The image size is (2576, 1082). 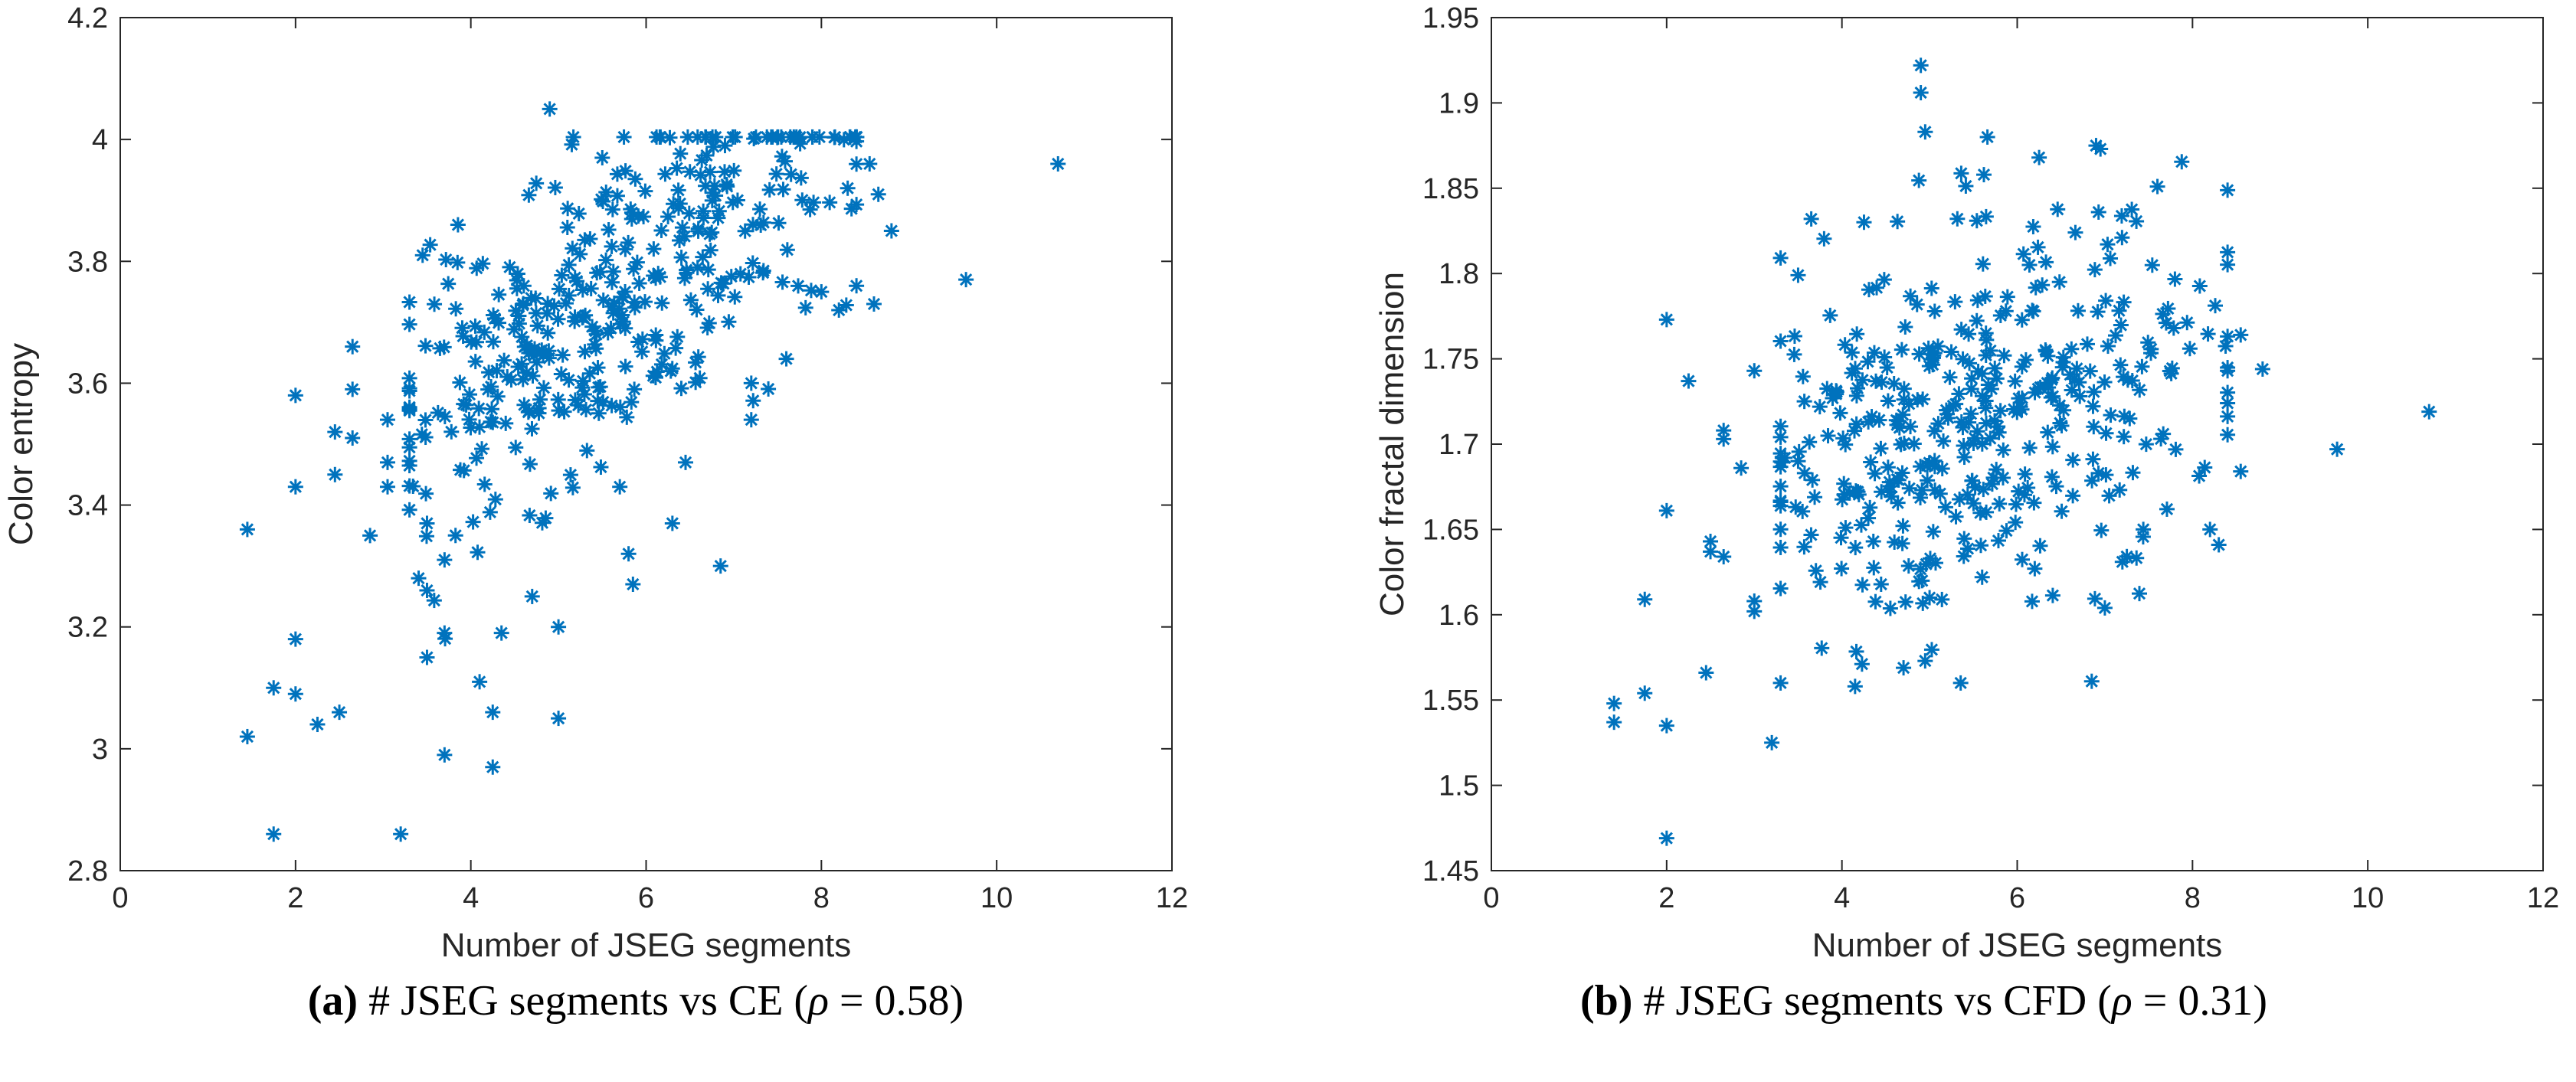 I want to click on y-tick-label-a: 3.6, so click(x=87, y=384).